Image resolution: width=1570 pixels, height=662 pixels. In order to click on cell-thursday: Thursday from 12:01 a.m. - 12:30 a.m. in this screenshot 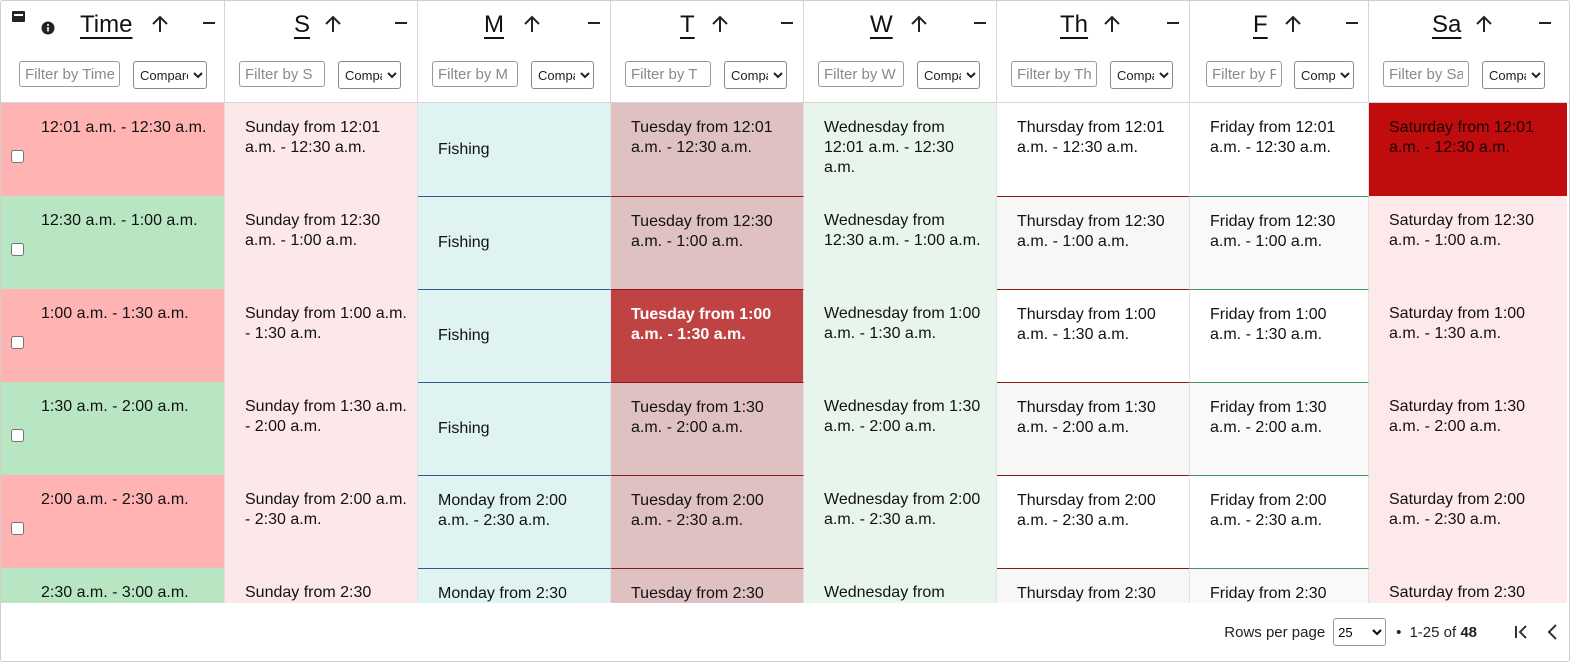, I will do `click(1093, 149)`.